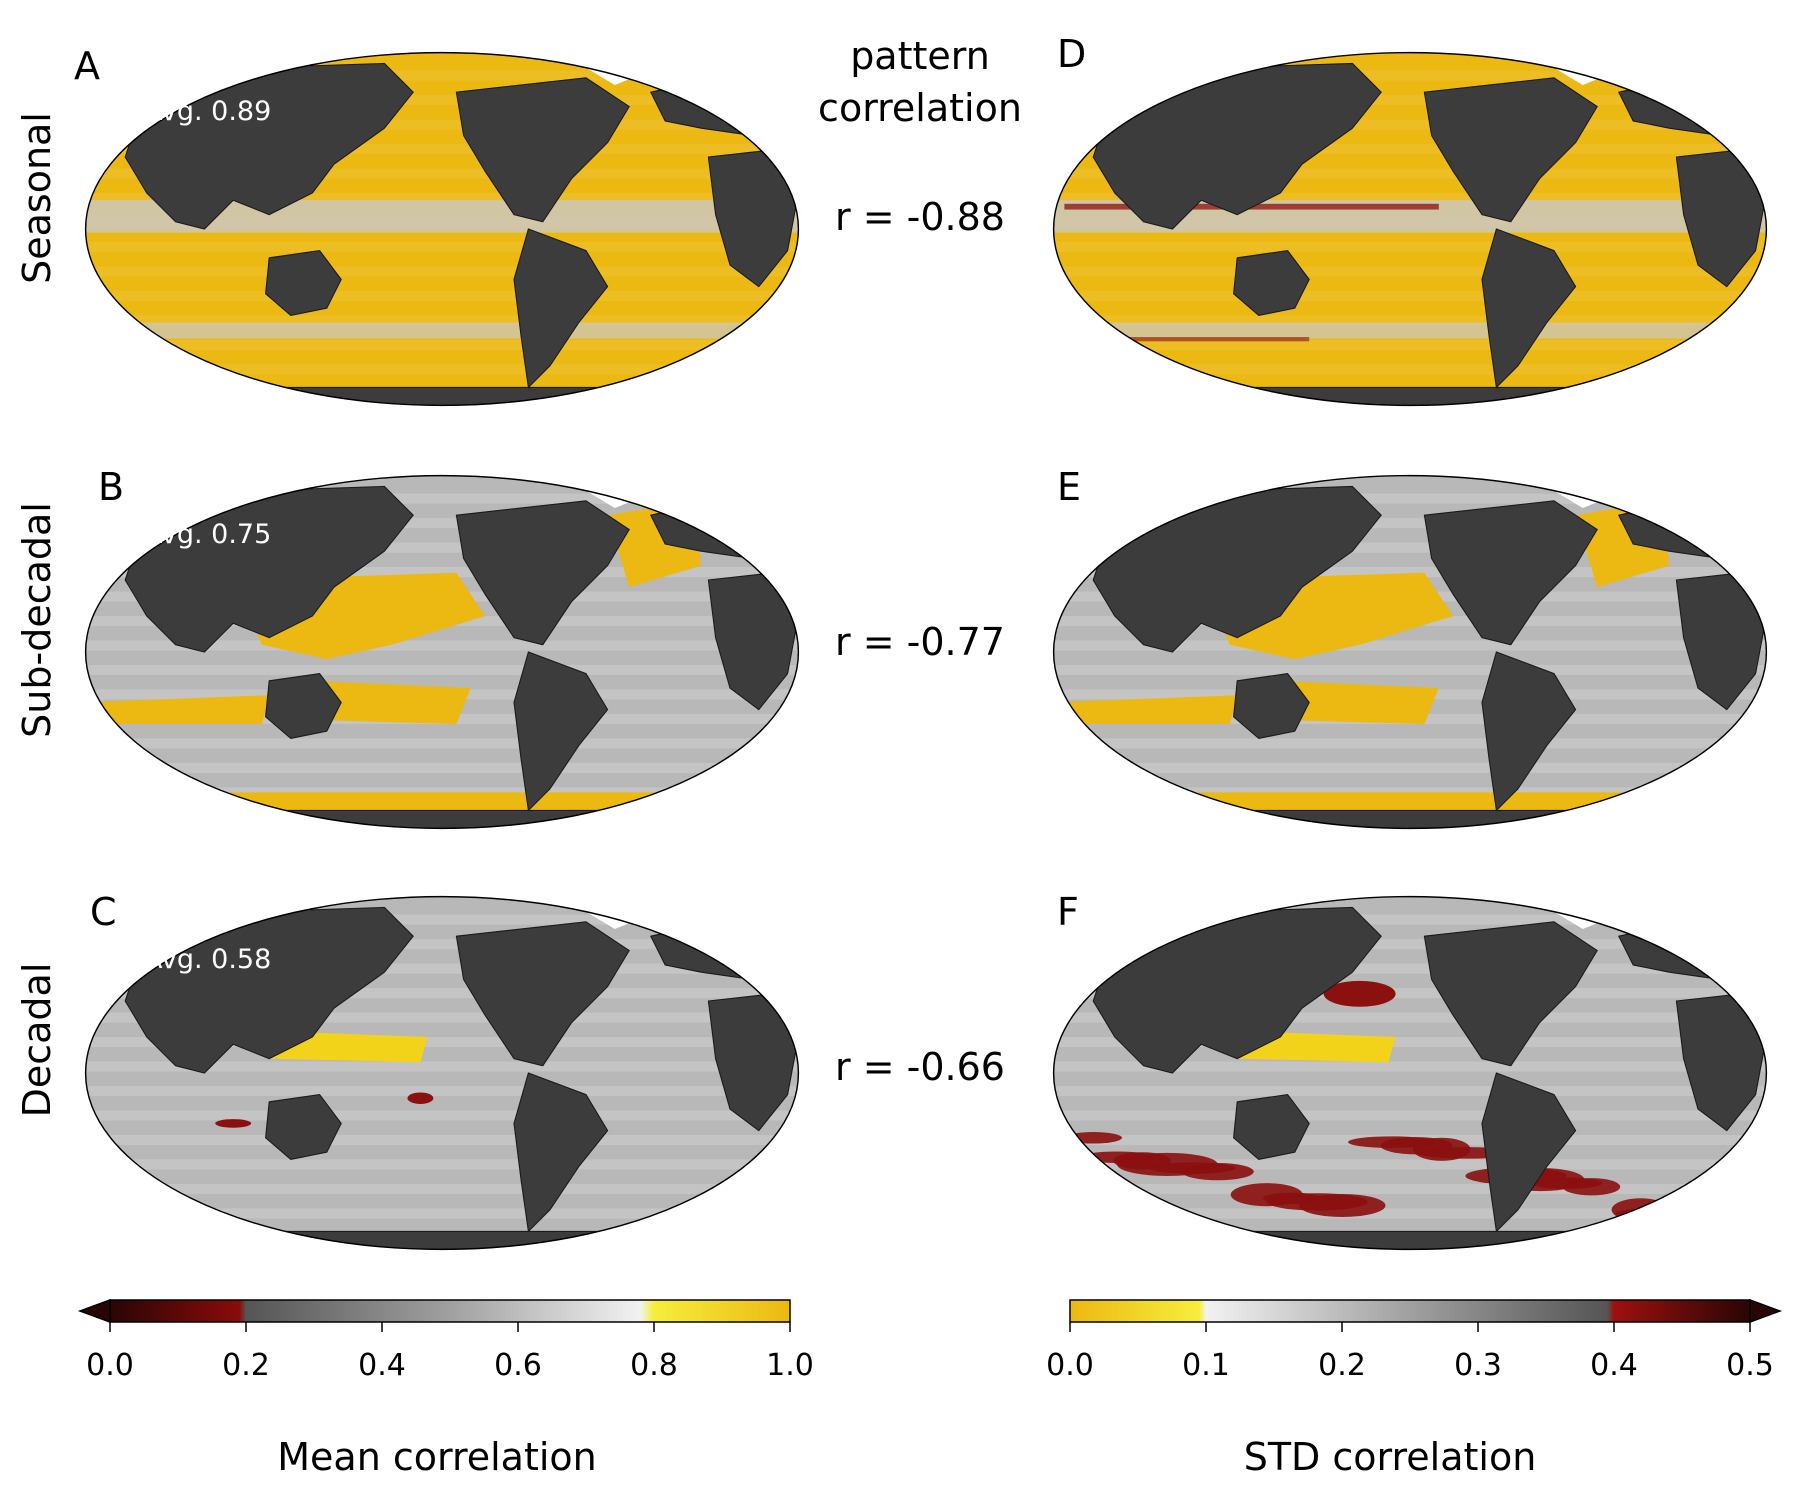 The height and width of the screenshot is (1501, 1801). Describe the element at coordinates (790, 1365) in the screenshot. I see `colorbar-tick-label: 1.0` at that location.